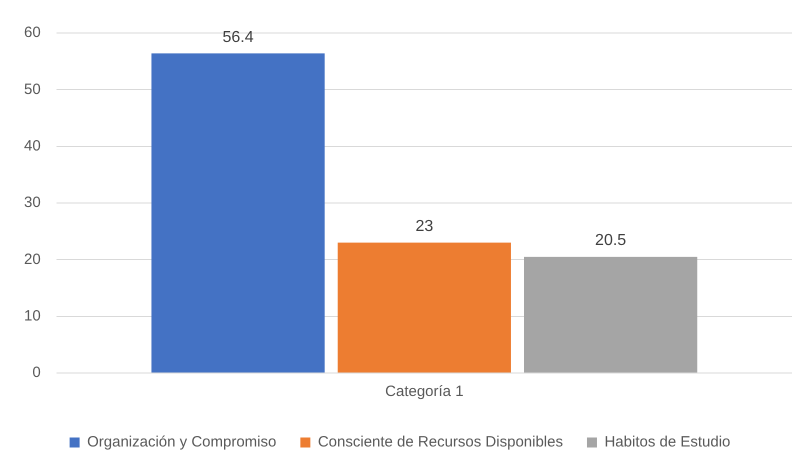 The height and width of the screenshot is (468, 808). I want to click on y-tick-label: 10, so click(32, 315).